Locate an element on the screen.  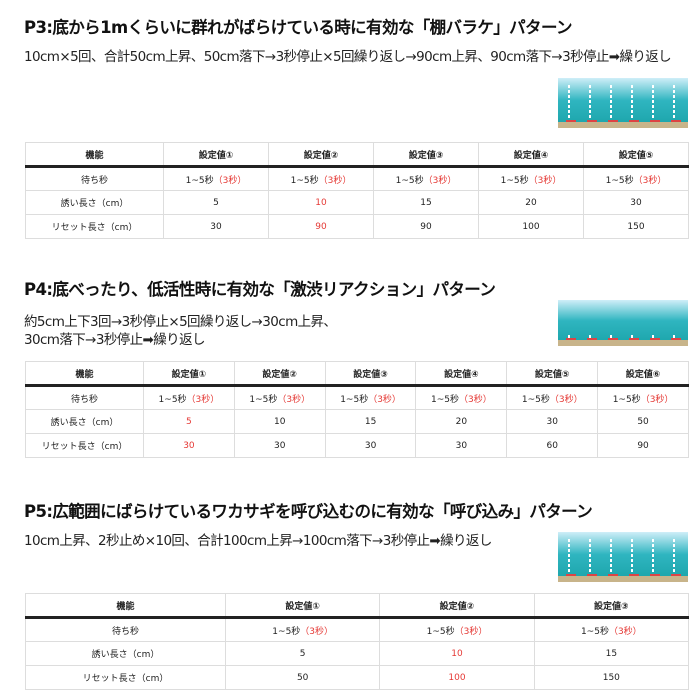
recommended-value: 10 is located at coordinates (321, 202).